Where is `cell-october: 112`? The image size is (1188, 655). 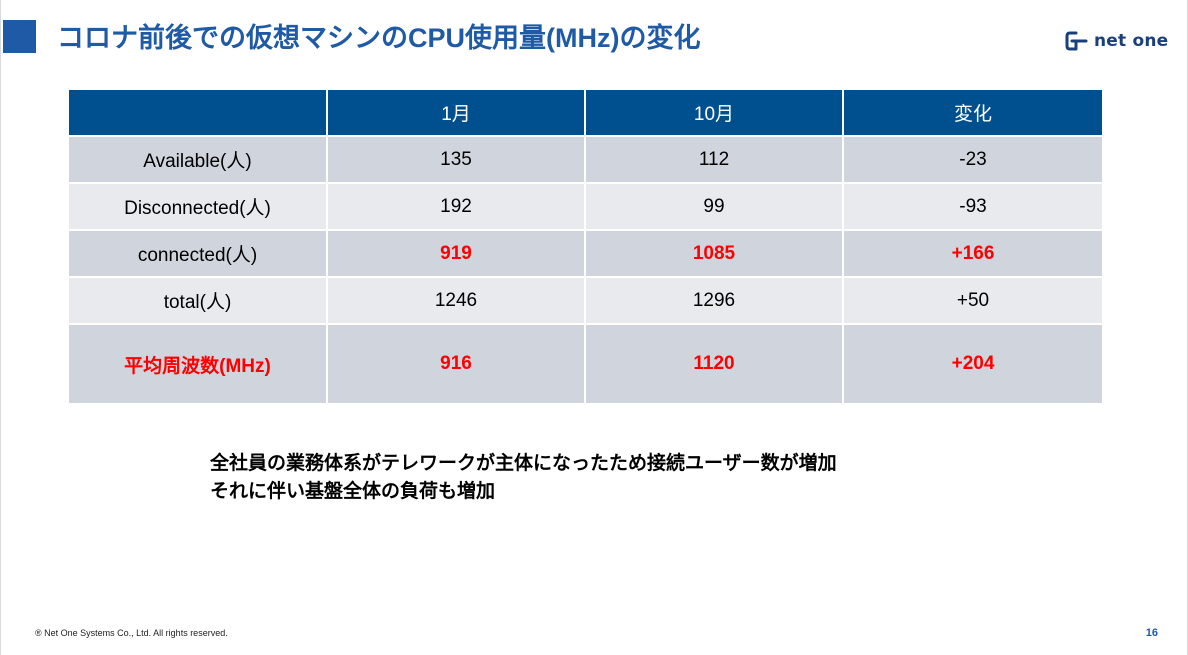
cell-october: 112 is located at coordinates (715, 160).